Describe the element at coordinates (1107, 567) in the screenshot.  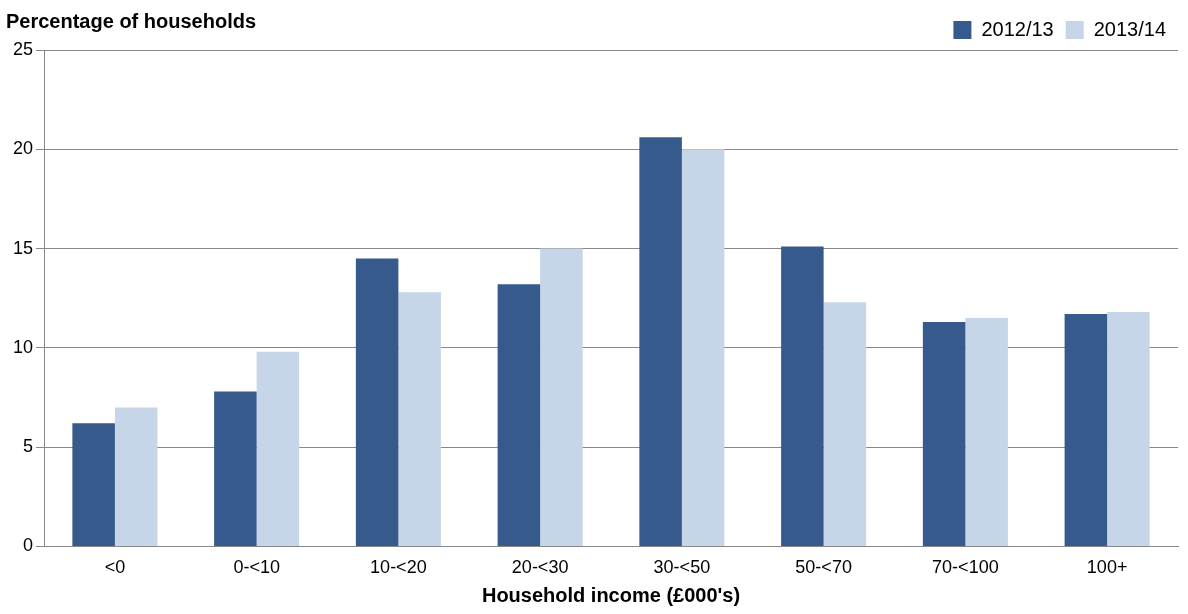
I see `x-tick-label: 100+` at that location.